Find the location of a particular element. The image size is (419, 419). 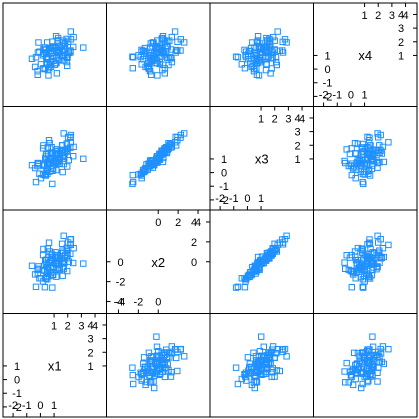

tick-label-right-x4: 1 is located at coordinates (401, 56).